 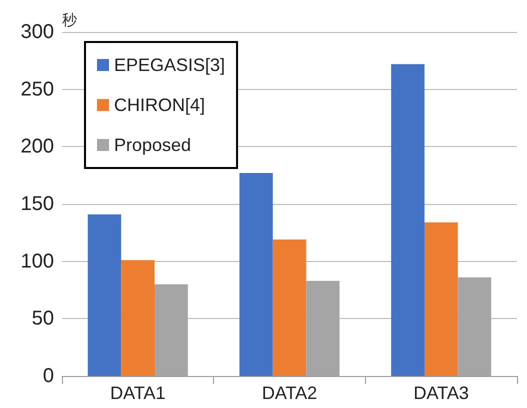 What do you see at coordinates (48, 376) in the screenshot?
I see `y-tick-label: 0` at bounding box center [48, 376].